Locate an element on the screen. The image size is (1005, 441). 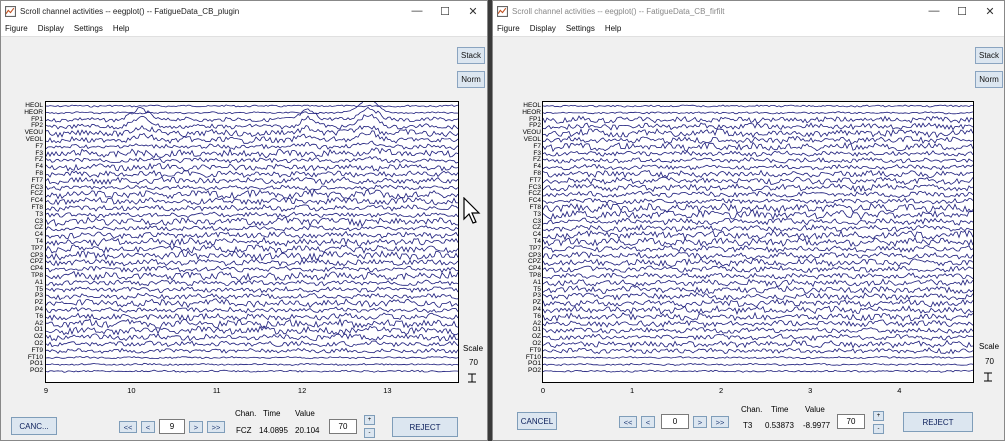
scale-value: 70 is located at coordinates (989, 361).